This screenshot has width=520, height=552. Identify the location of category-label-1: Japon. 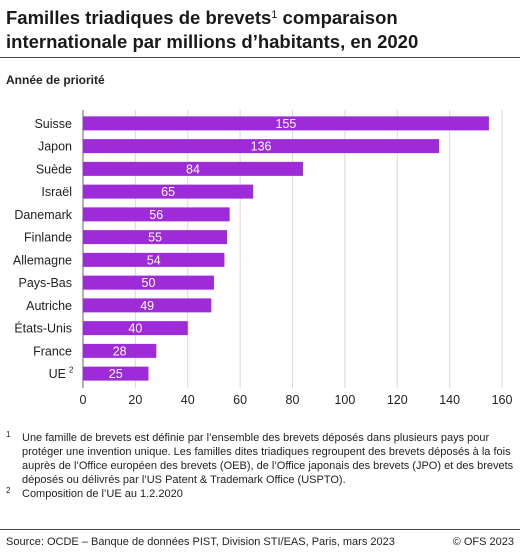
(55, 147).